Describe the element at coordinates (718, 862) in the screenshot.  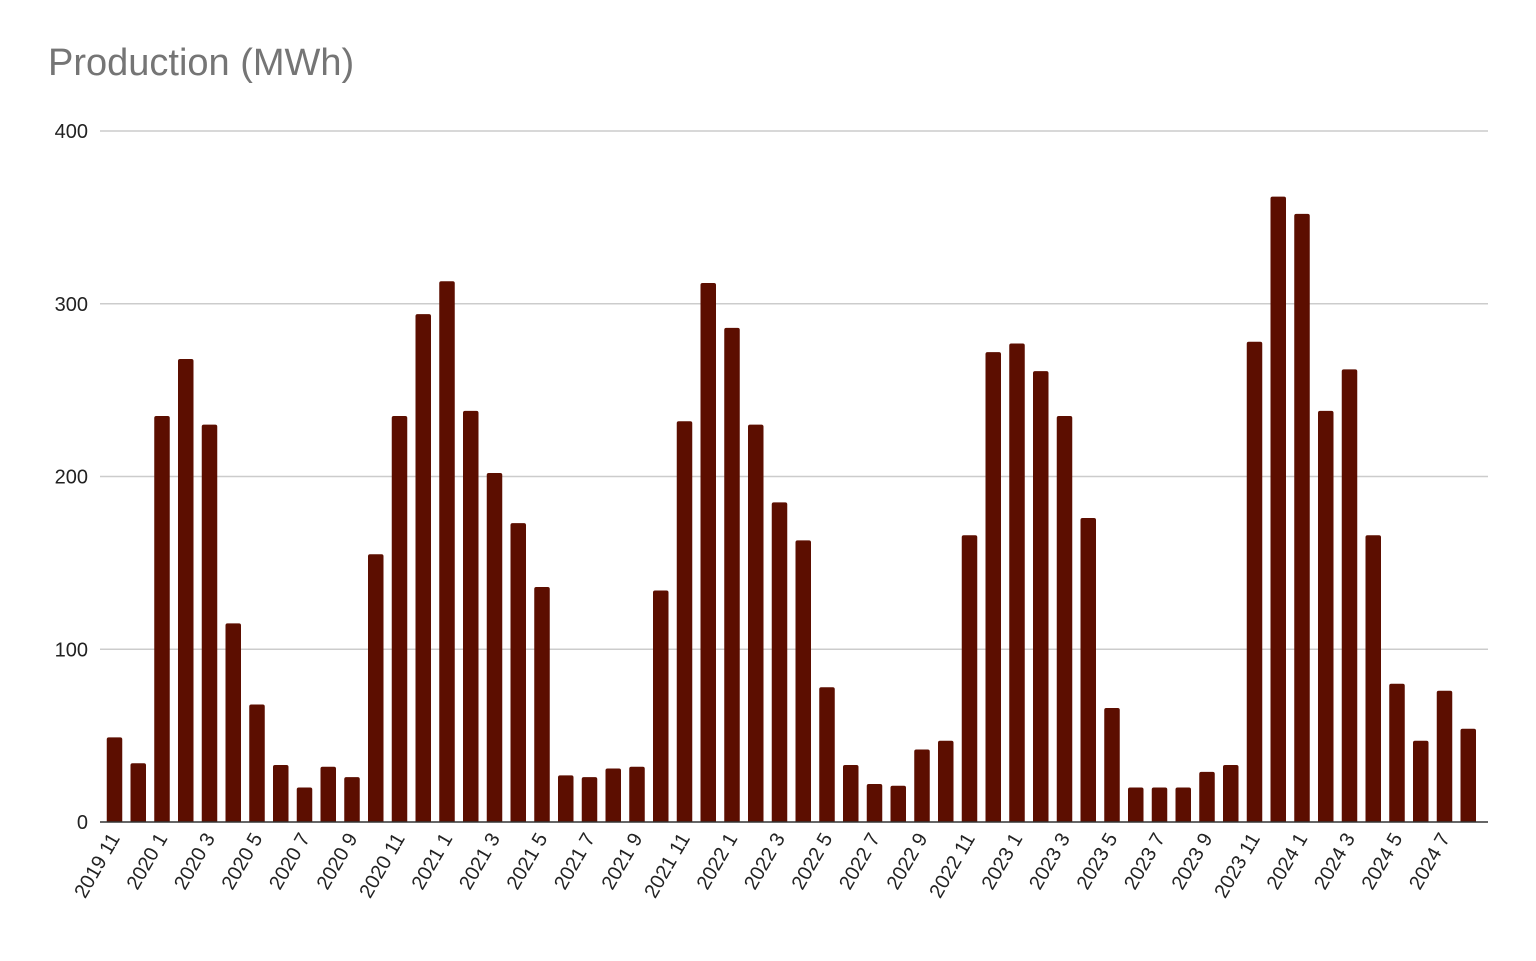
I see `x-tick-label: 2022 1` at that location.